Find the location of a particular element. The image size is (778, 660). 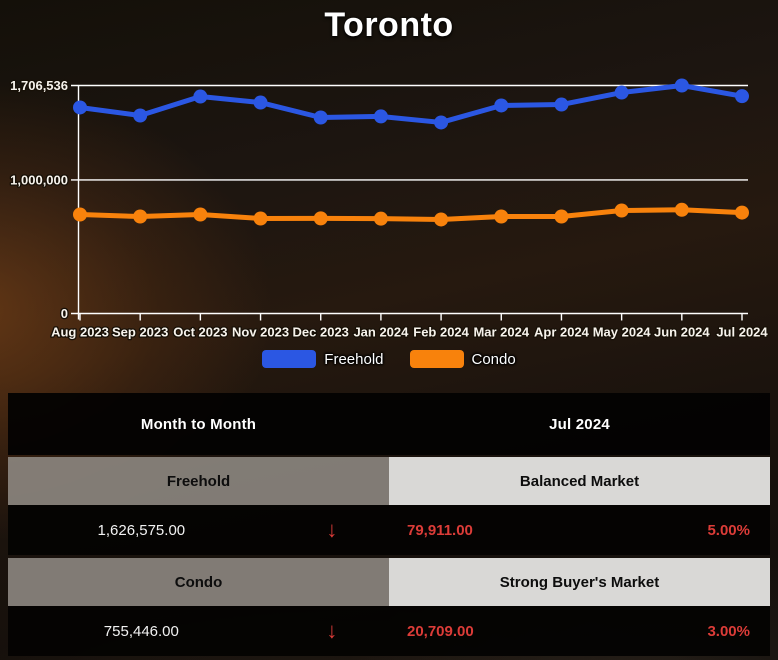

y-tick-label: 0 is located at coordinates (64, 313).